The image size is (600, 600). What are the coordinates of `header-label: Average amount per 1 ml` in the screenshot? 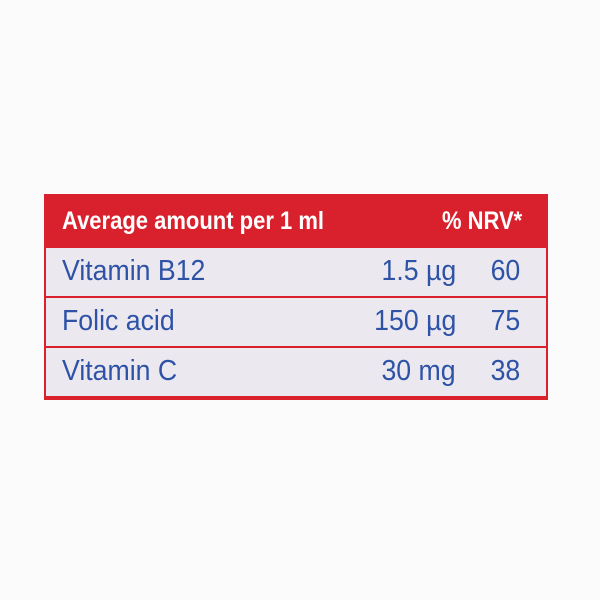 It's located at (193, 221).